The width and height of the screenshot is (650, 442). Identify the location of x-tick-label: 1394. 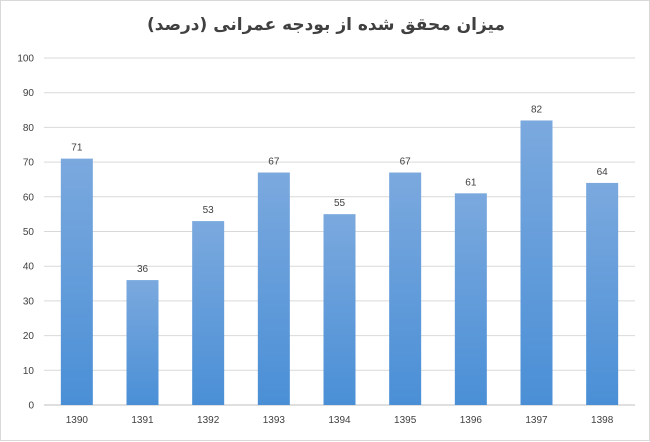
(339, 420).